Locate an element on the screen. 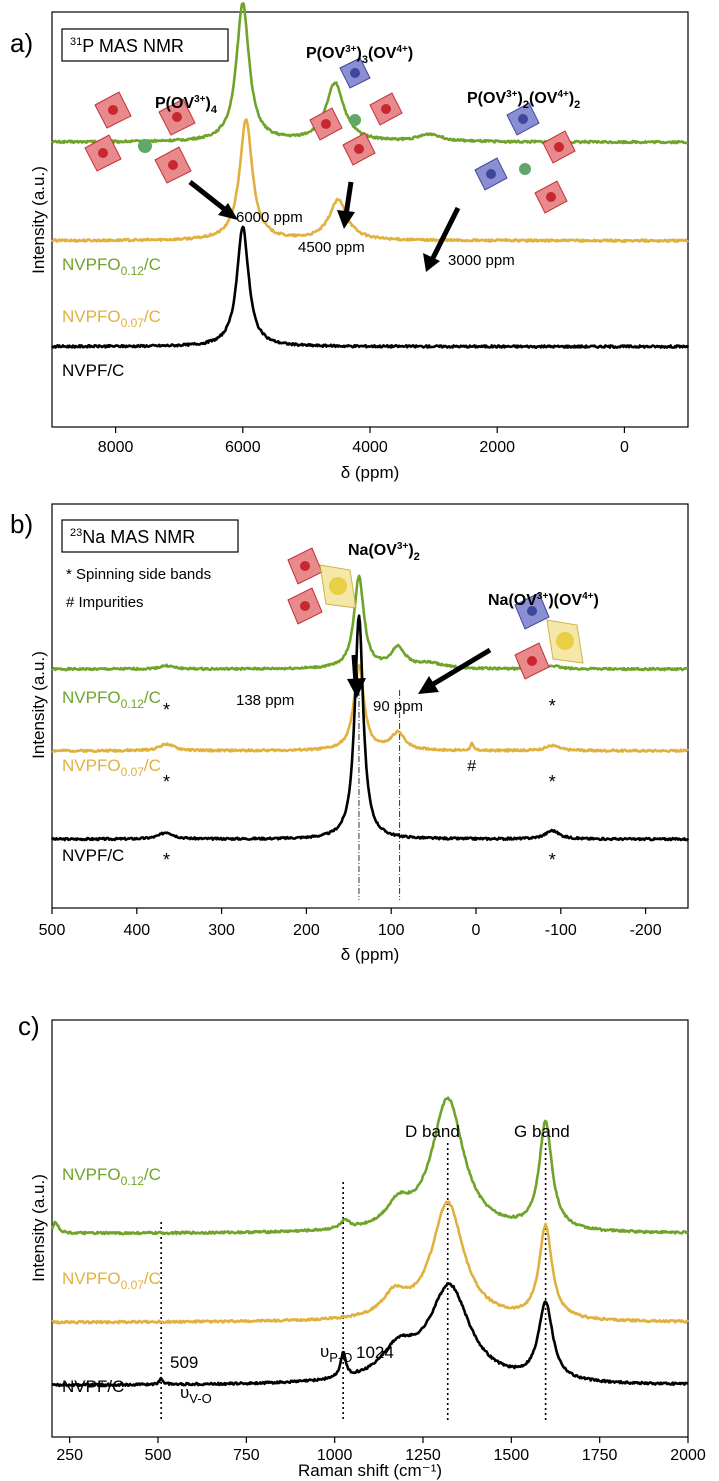 Image resolution: width=719 pixels, height=1481 pixels. x-tick-label: 100 is located at coordinates (391, 930).